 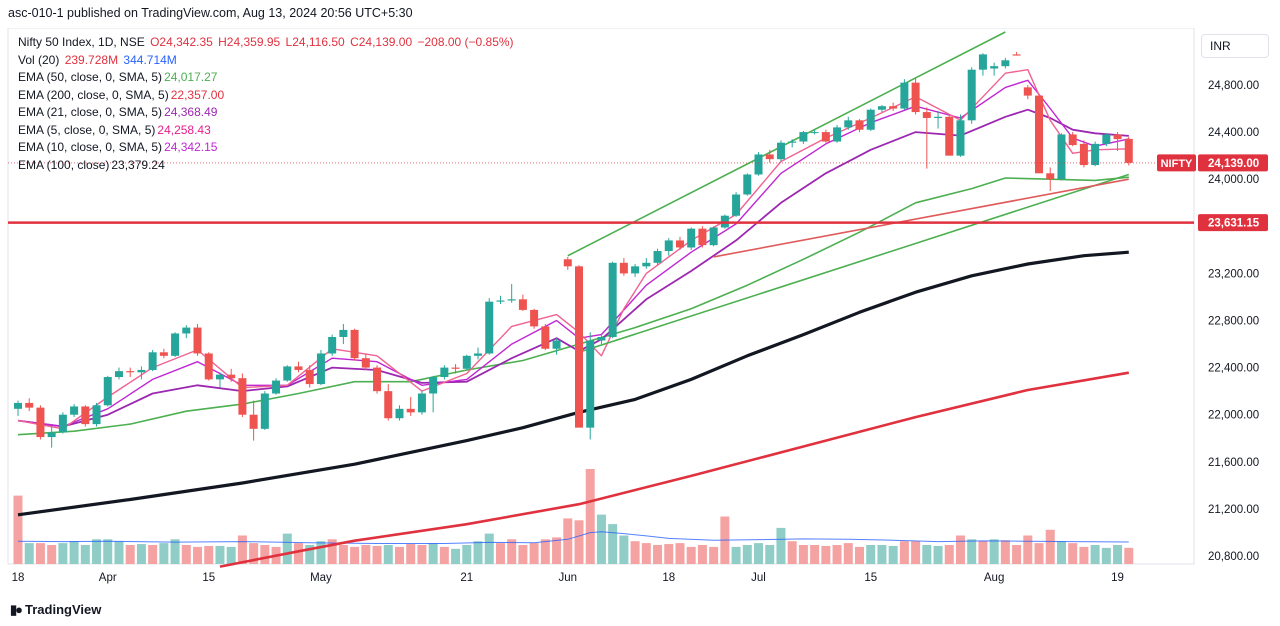 I want to click on symbol-tag: NIFTY, so click(x=1176, y=163).